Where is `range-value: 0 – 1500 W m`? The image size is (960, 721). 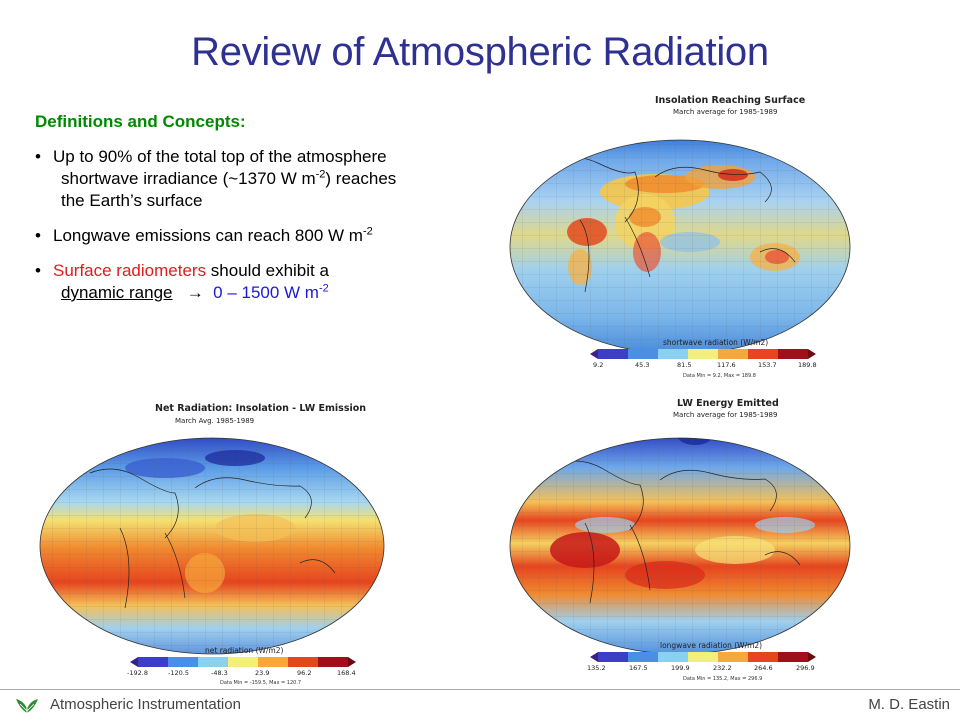
range-value: 0 – 1500 W m is located at coordinates (266, 292).